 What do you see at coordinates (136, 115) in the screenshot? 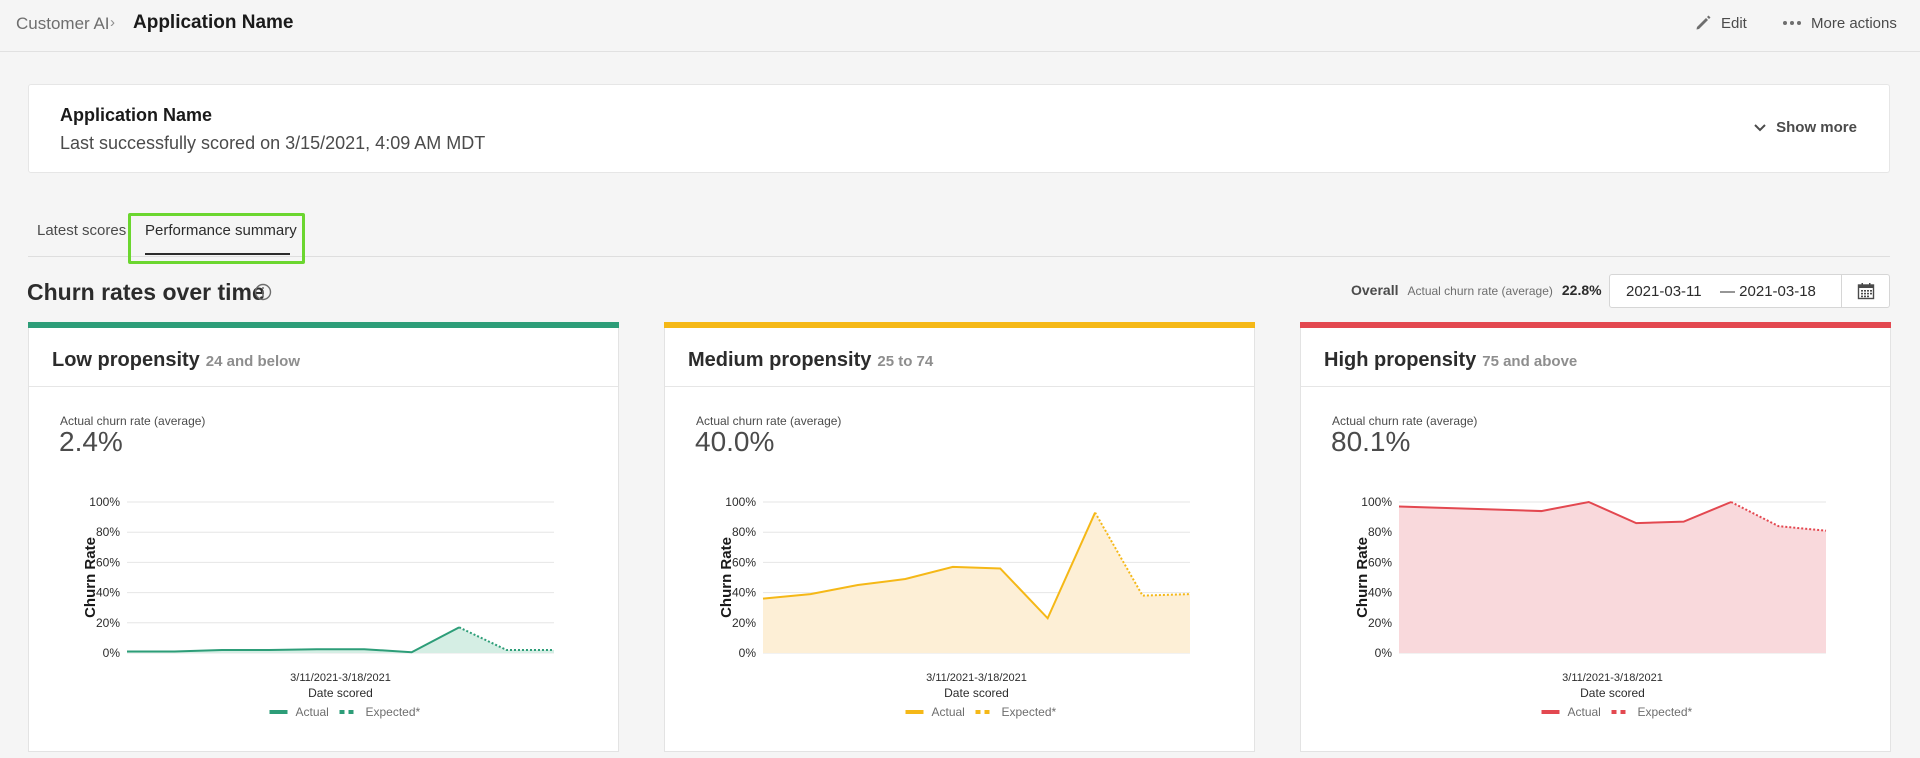
I see `application-title: Application Name` at bounding box center [136, 115].